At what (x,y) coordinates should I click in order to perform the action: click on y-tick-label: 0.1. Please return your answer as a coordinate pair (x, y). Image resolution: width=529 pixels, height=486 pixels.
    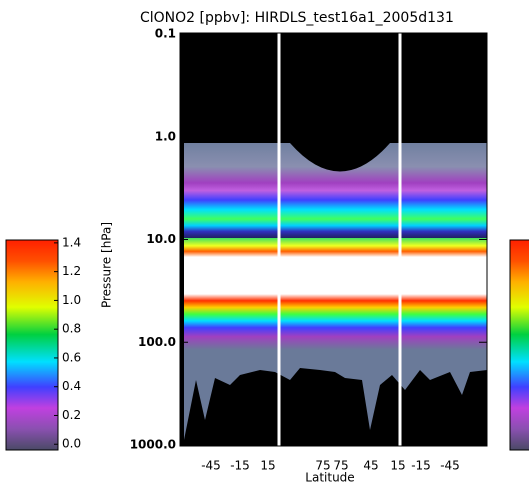
    Looking at the image, I should click on (165, 34).